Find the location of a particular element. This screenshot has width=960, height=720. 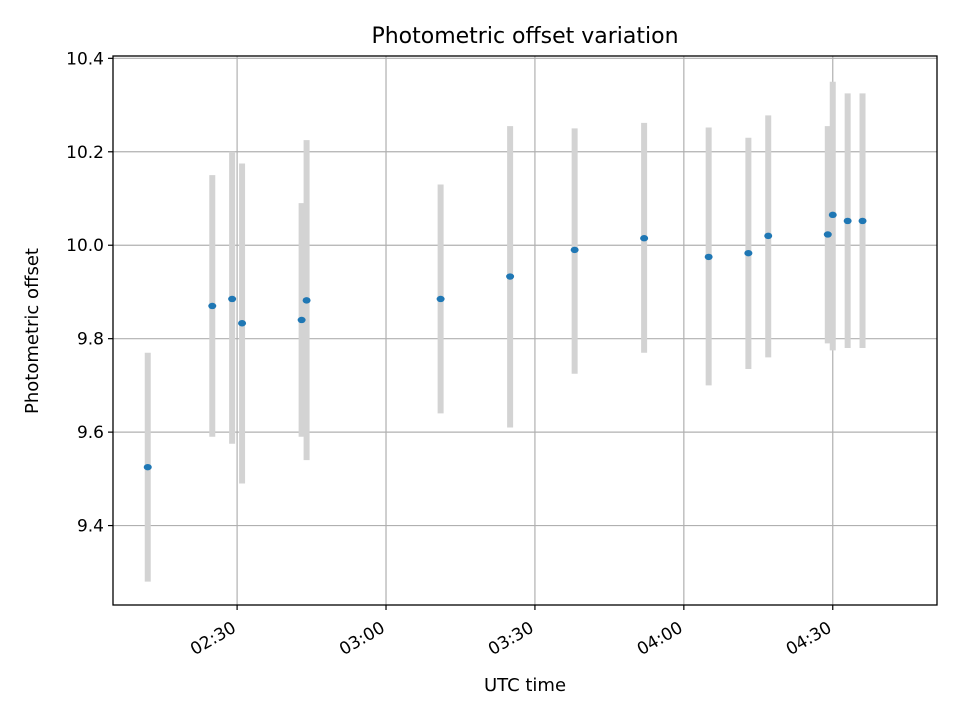

y-tick-label: 9.8 is located at coordinates (90, 340).